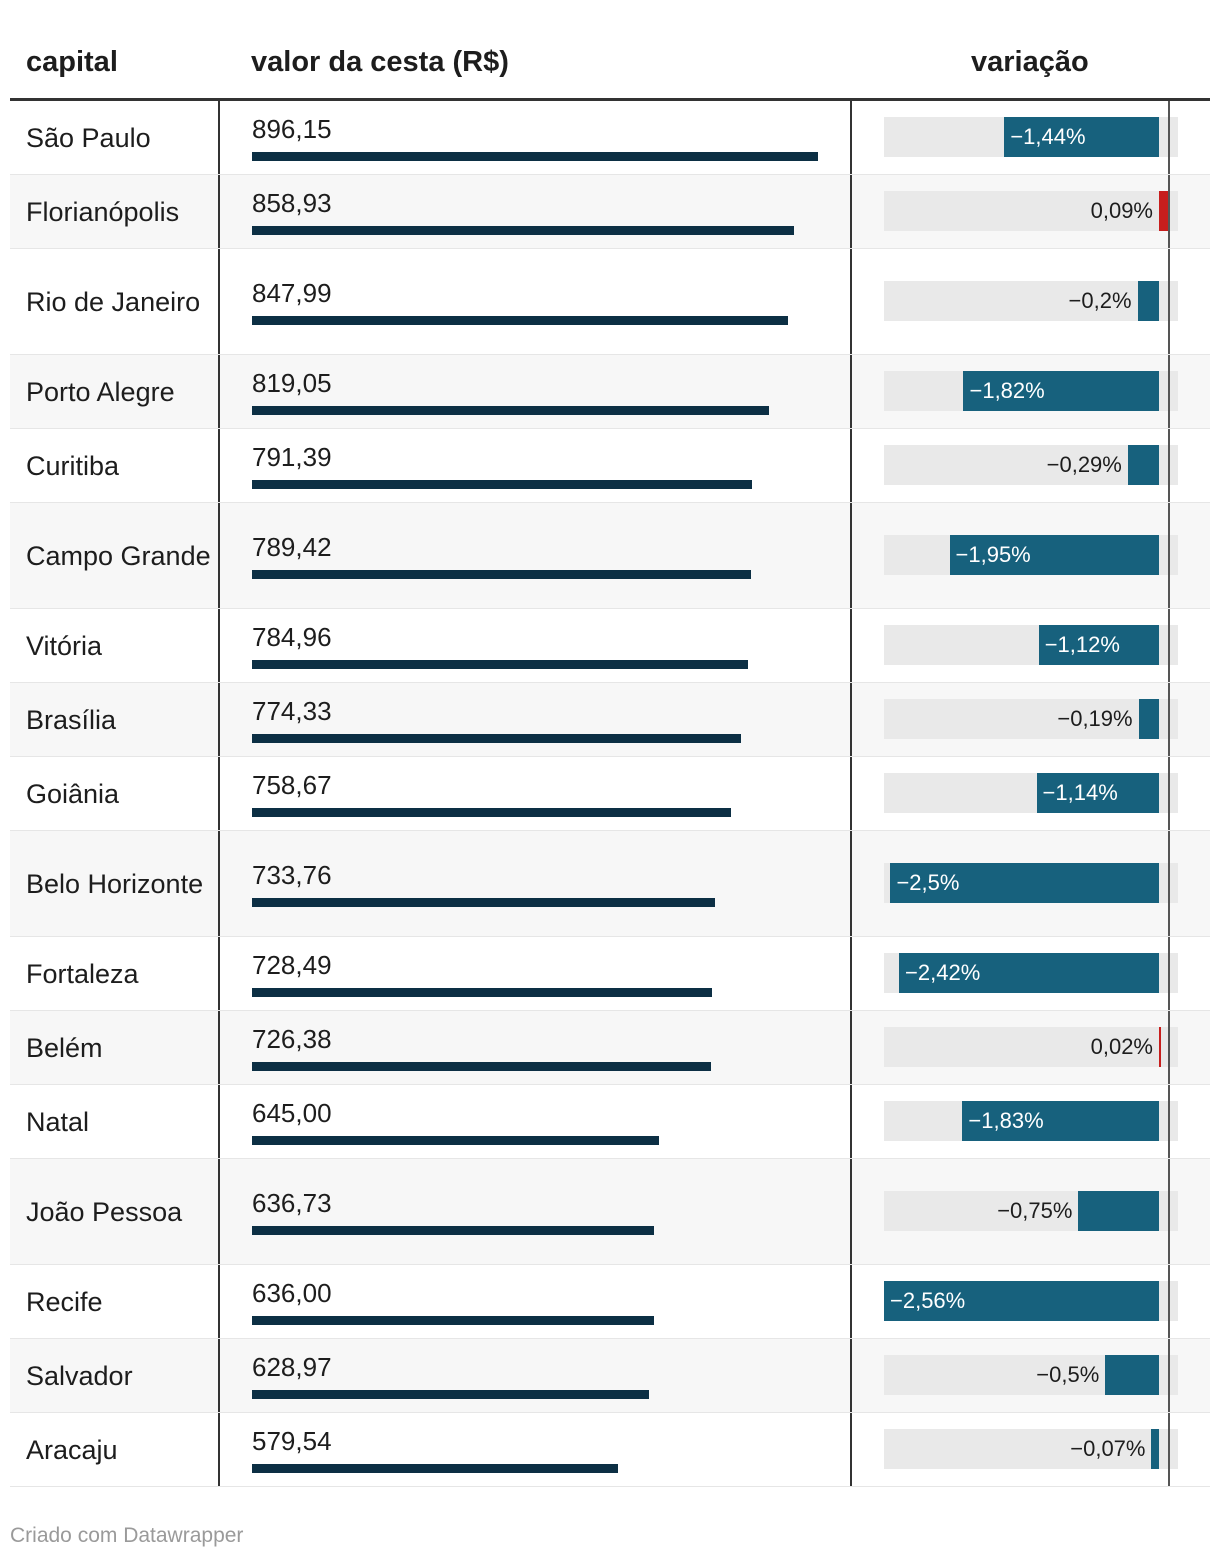  I want to click on value-label: 579,54, so click(292, 1441).